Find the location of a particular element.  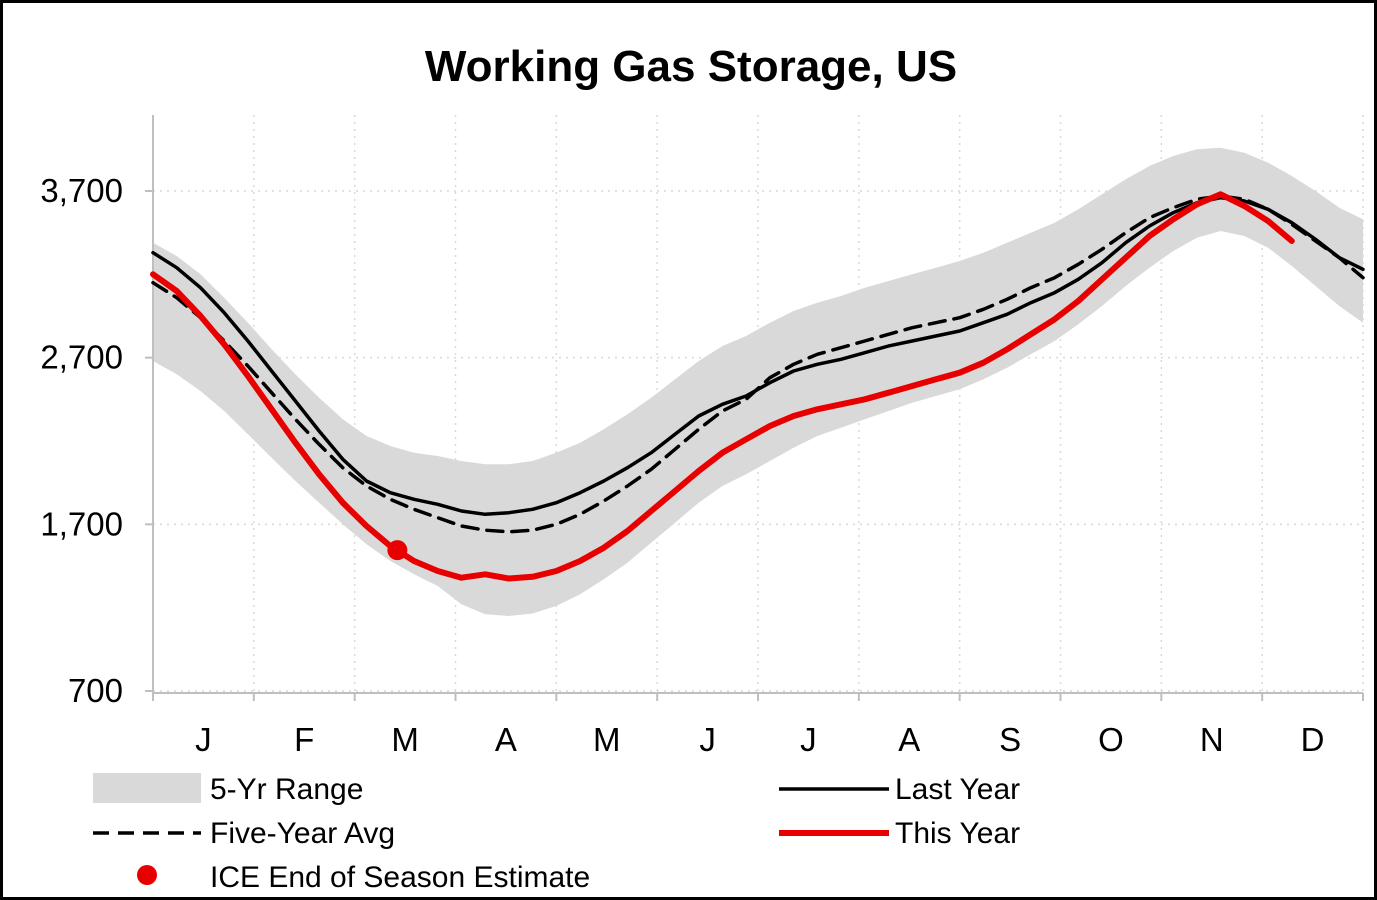

month-label: O is located at coordinates (1111, 739).